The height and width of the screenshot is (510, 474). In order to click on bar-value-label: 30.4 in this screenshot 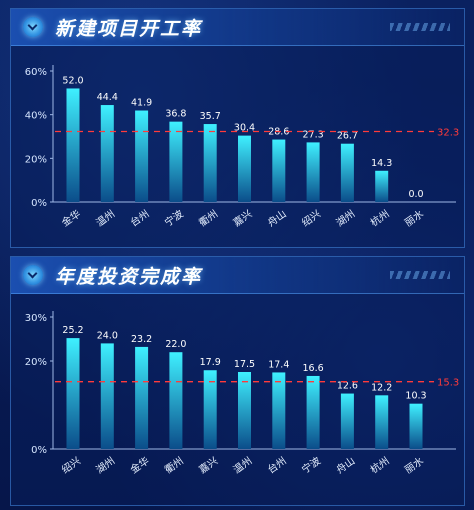, I will do `click(244, 128)`.